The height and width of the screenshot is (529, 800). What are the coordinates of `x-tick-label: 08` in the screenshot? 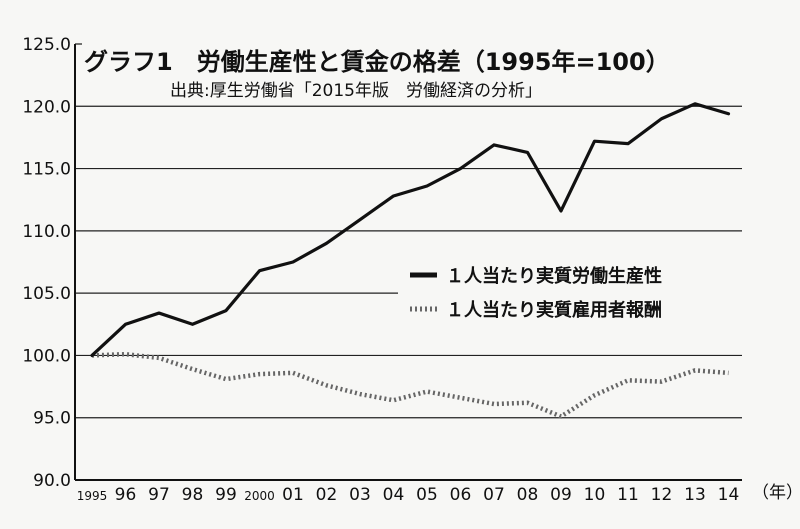 It's located at (528, 495).